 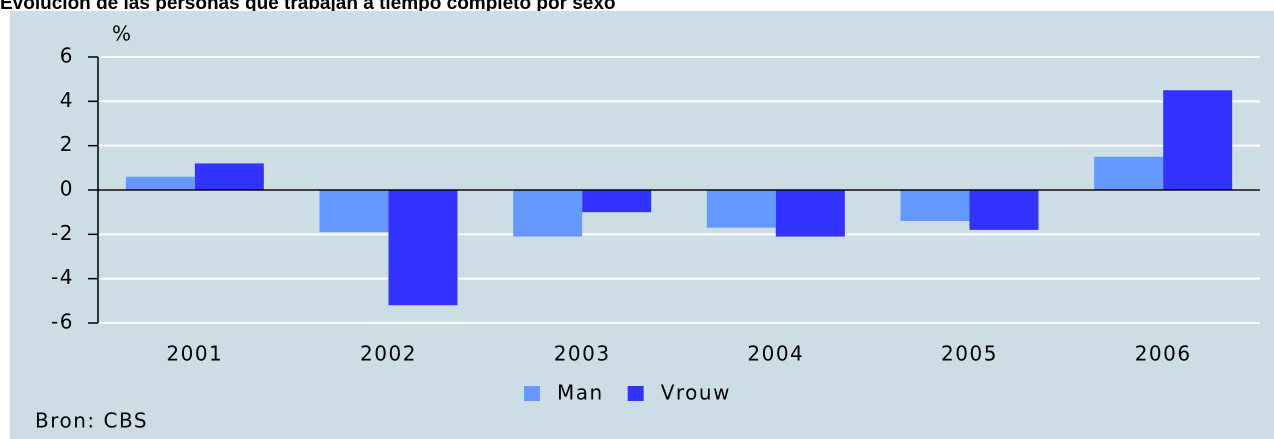 What do you see at coordinates (122, 34) in the screenshot?
I see `y-axis-label: %` at bounding box center [122, 34].